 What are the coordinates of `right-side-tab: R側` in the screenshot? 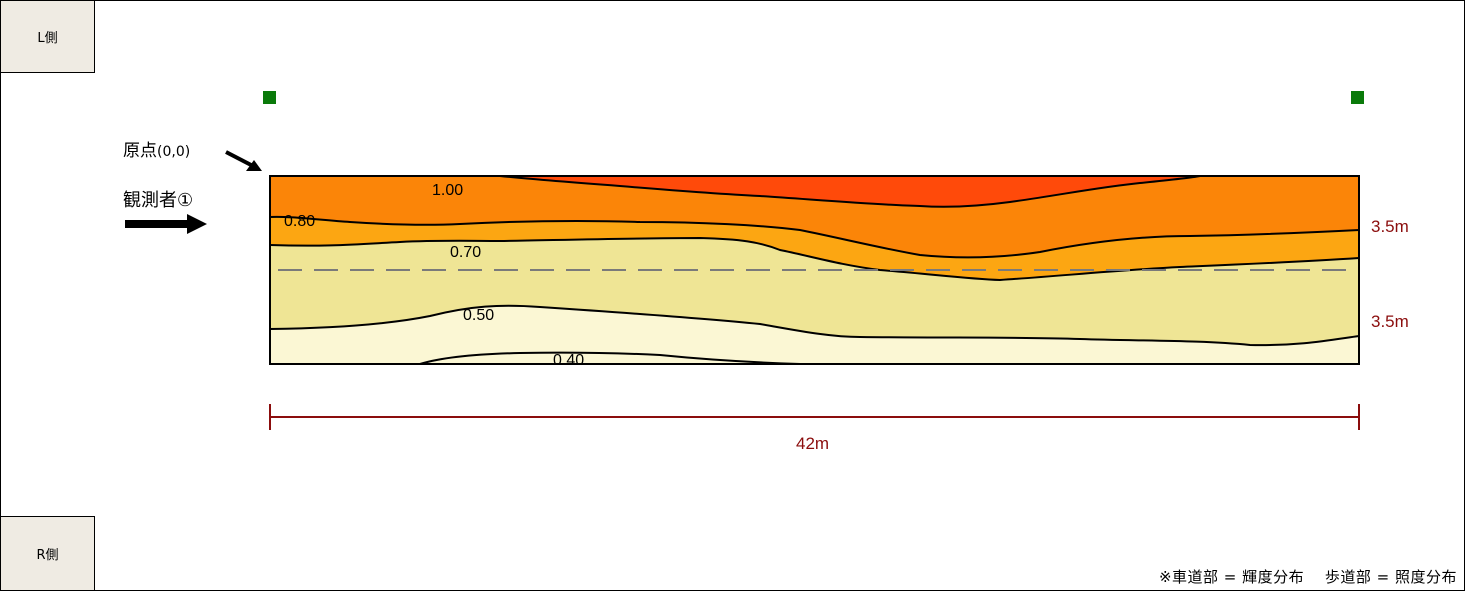 It's located at (47, 553).